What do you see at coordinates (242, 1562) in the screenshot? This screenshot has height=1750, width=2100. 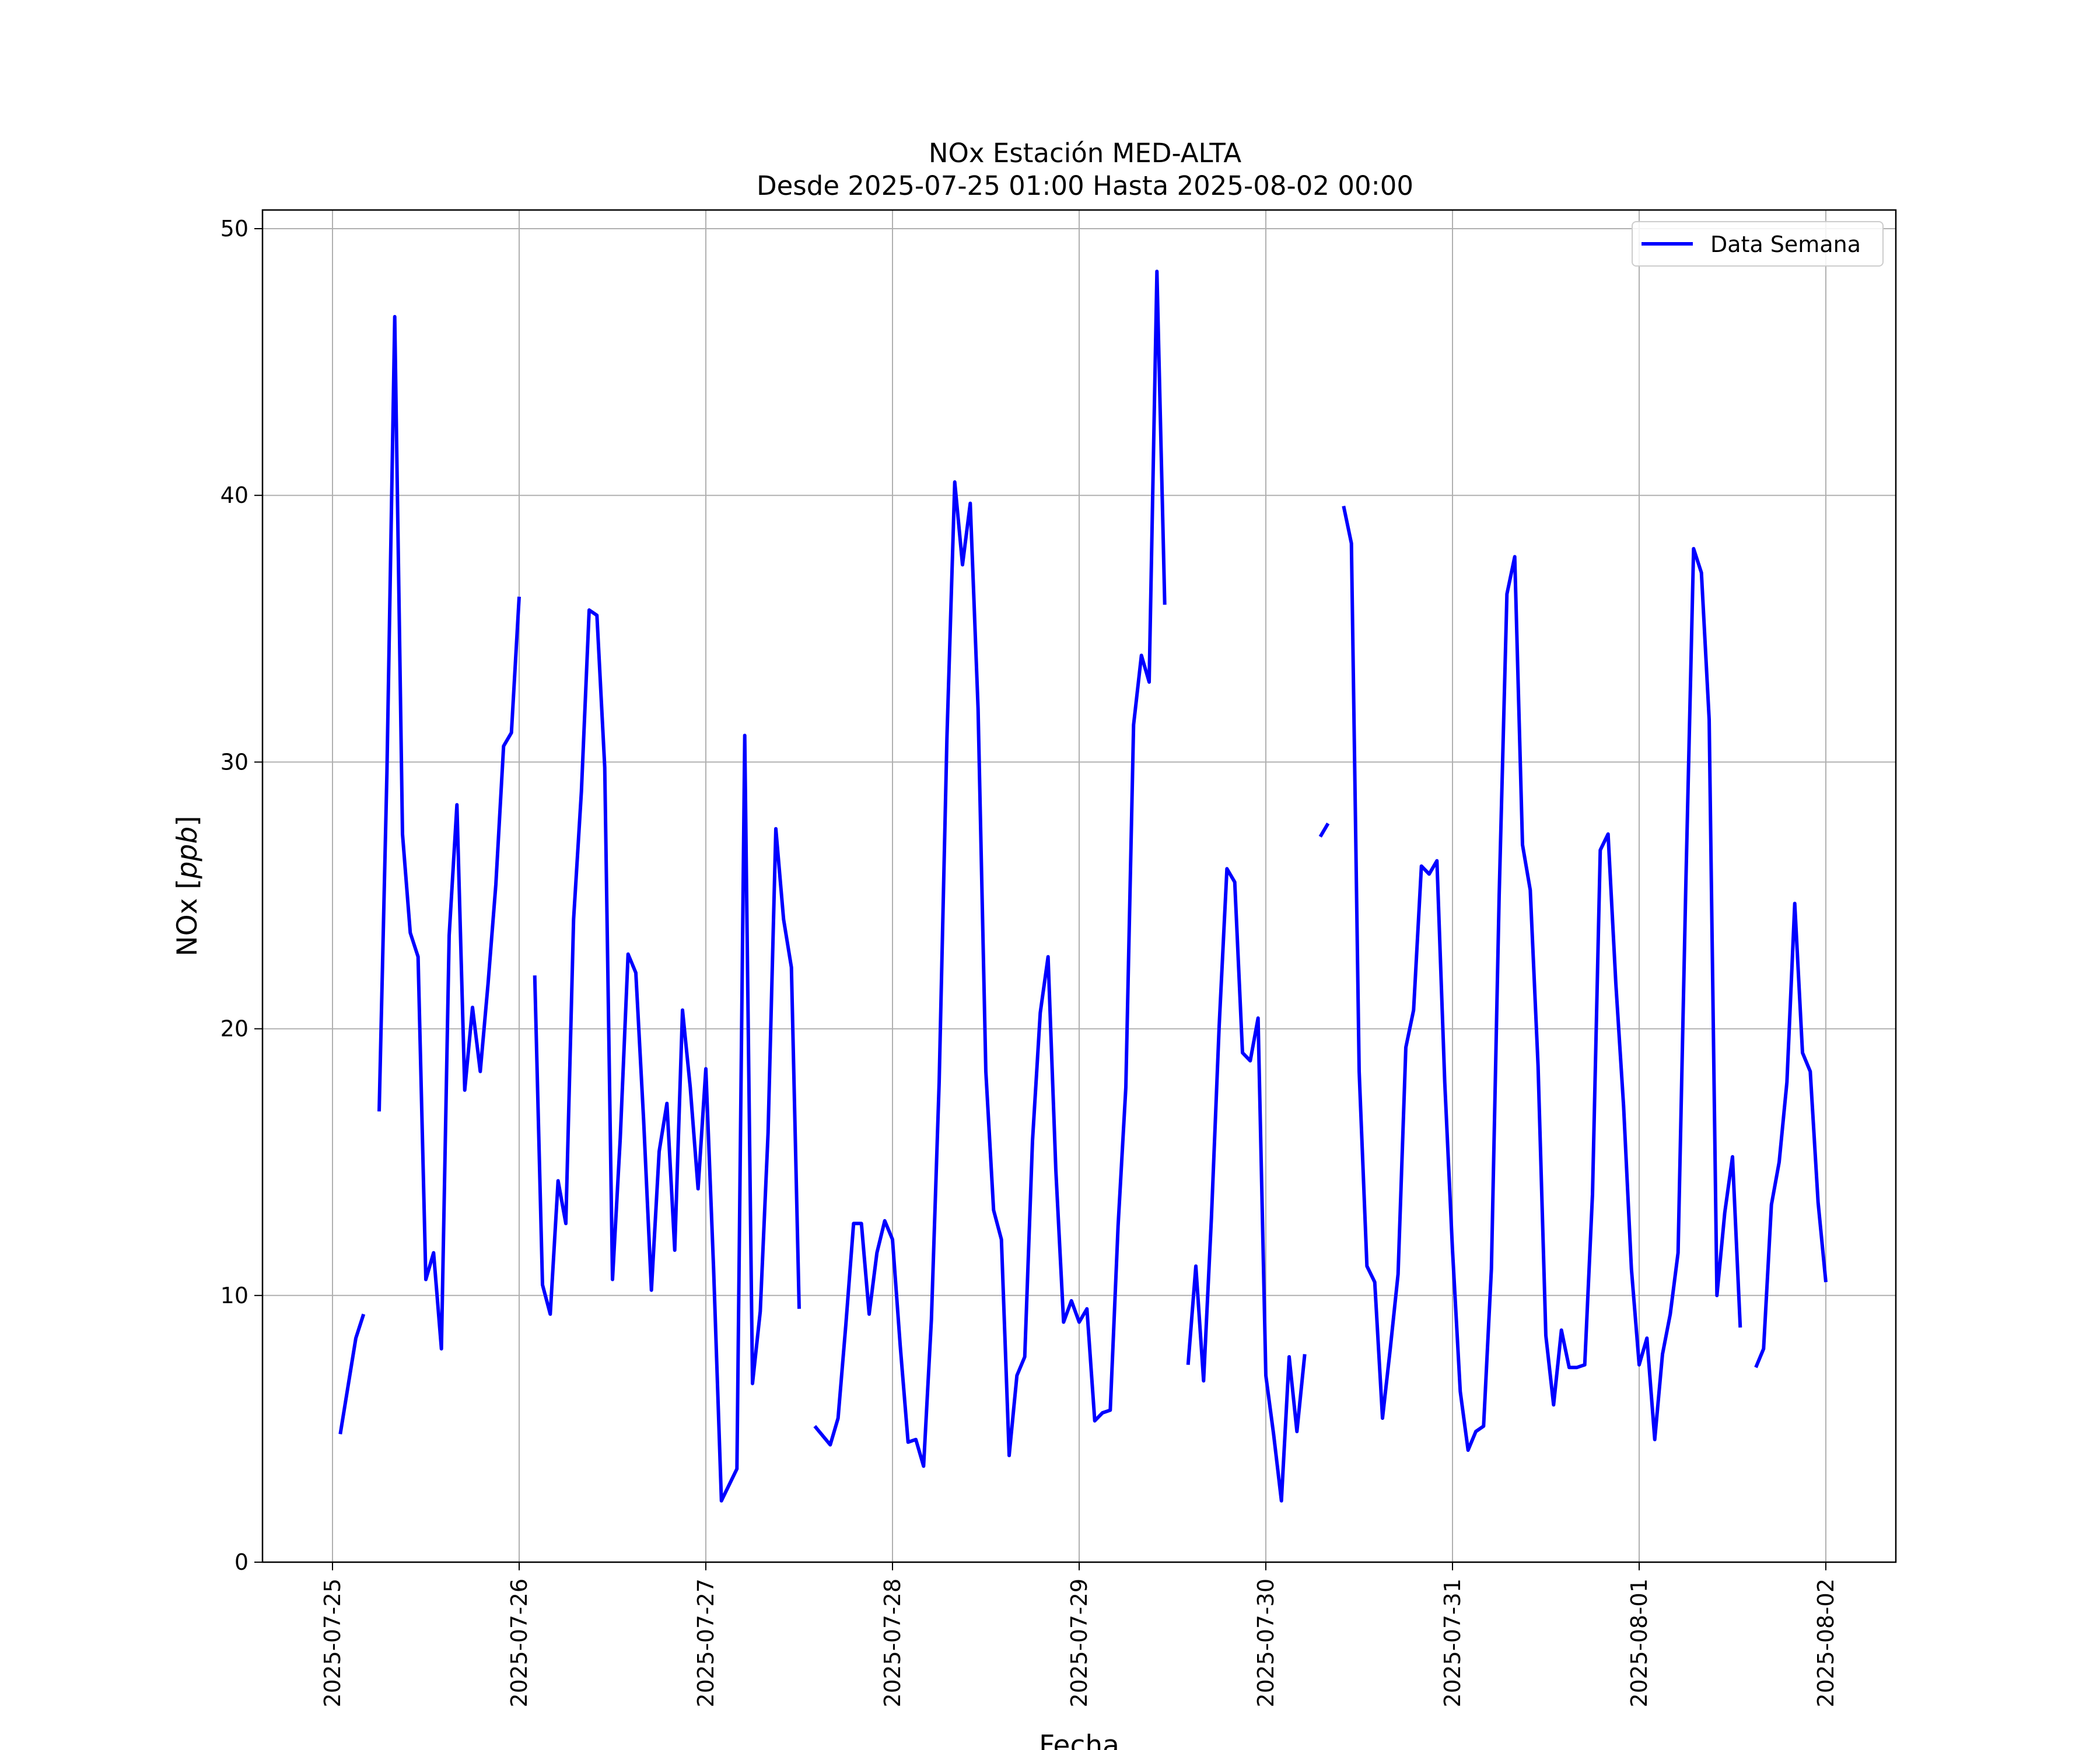 I see `y-tick-label: 0` at bounding box center [242, 1562].